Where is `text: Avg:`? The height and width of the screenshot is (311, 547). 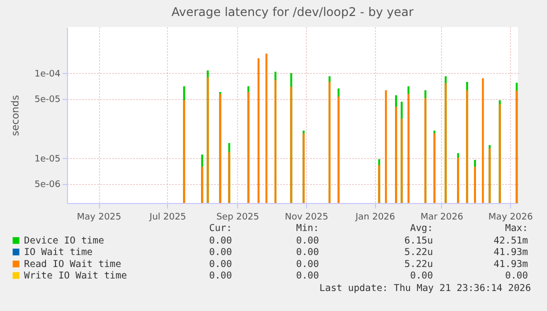
text: Avg: is located at coordinates (421, 228).